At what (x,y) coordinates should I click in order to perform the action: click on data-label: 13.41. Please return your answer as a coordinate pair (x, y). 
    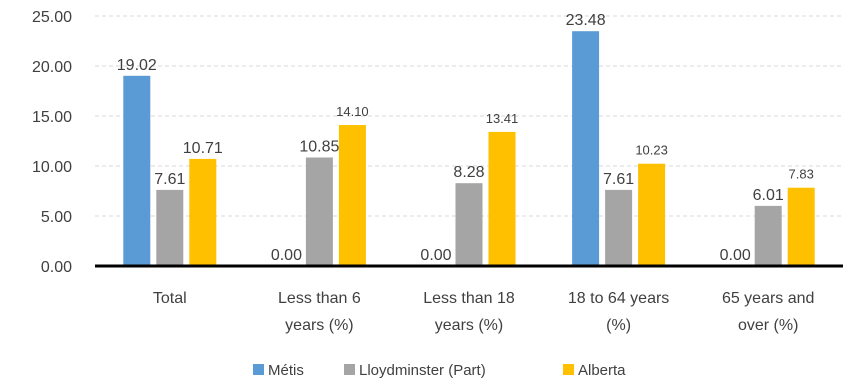
    Looking at the image, I should click on (502, 118).